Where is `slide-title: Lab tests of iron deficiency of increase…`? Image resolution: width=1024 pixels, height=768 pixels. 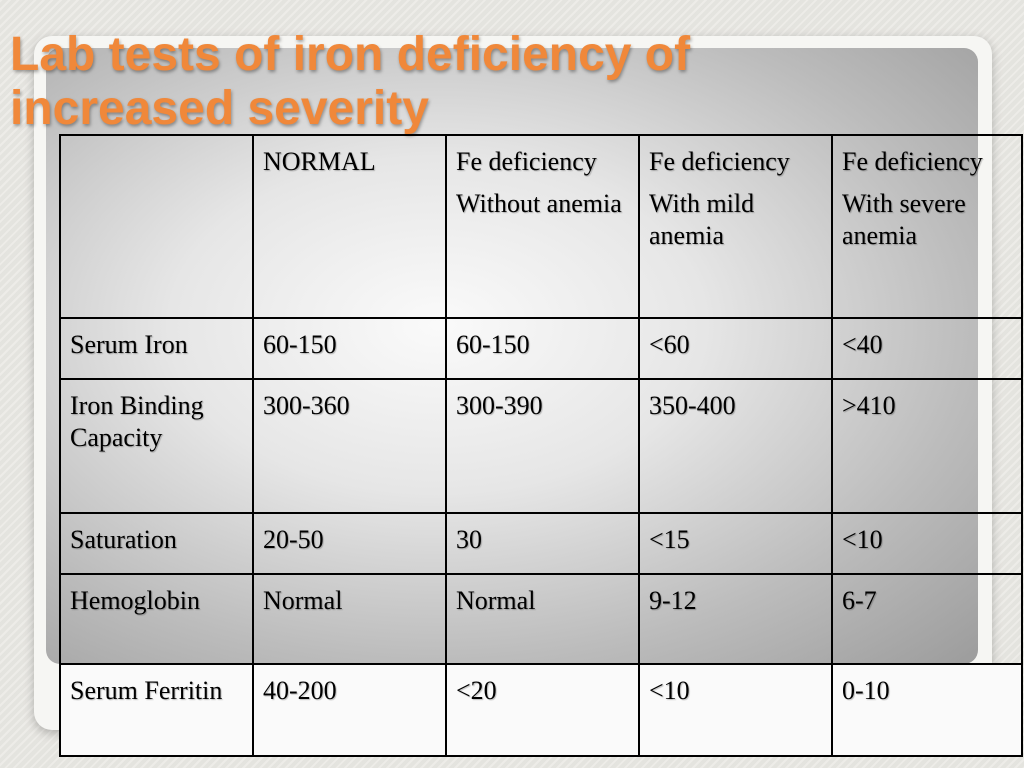
slide-title: Lab tests of iron deficiency of increase… is located at coordinates (350, 82).